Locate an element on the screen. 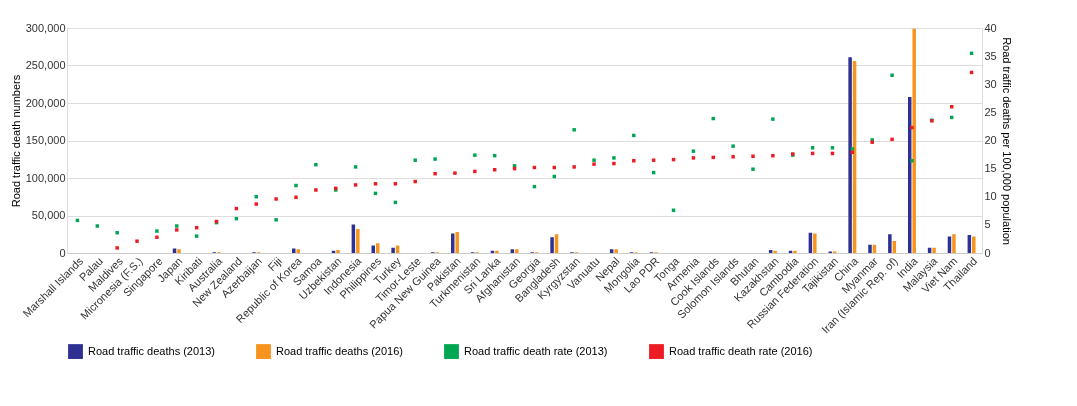 The height and width of the screenshot is (406, 1077). y2-tick-label: 5 is located at coordinates (987, 224).